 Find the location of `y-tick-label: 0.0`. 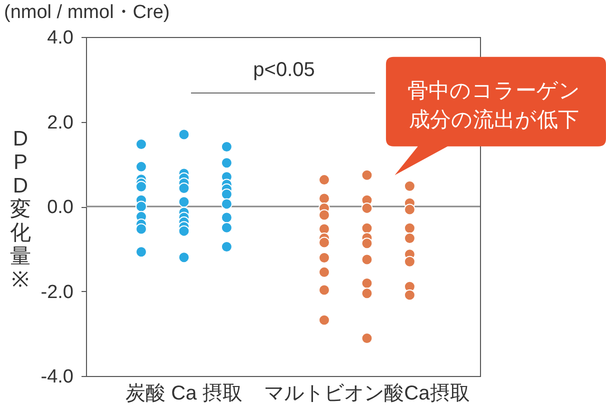

y-tick-label: 0.0 is located at coordinates (60, 207).